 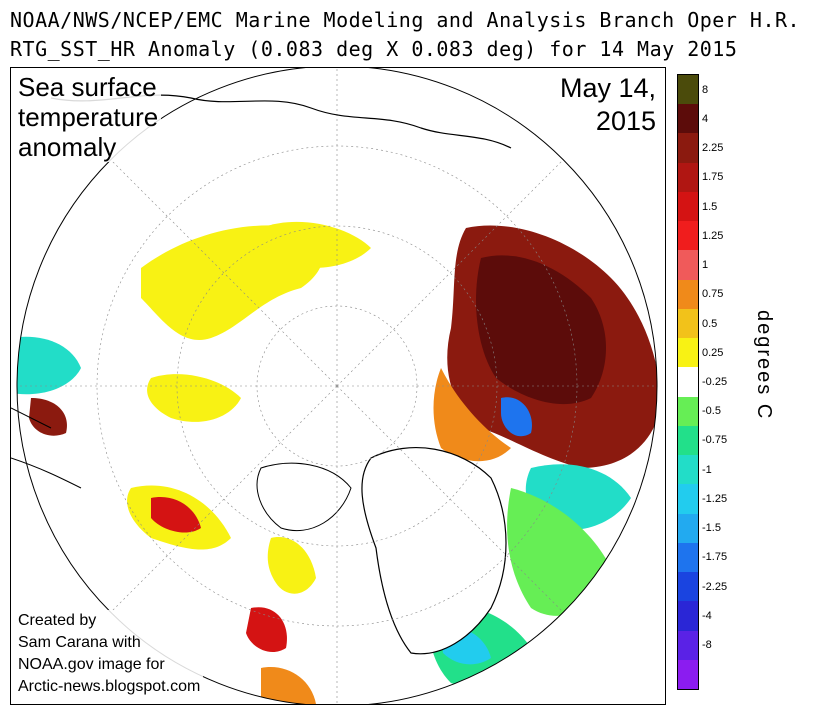 What do you see at coordinates (266, 630) in the screenshot?
I see `hudson-warm` at bounding box center [266, 630].